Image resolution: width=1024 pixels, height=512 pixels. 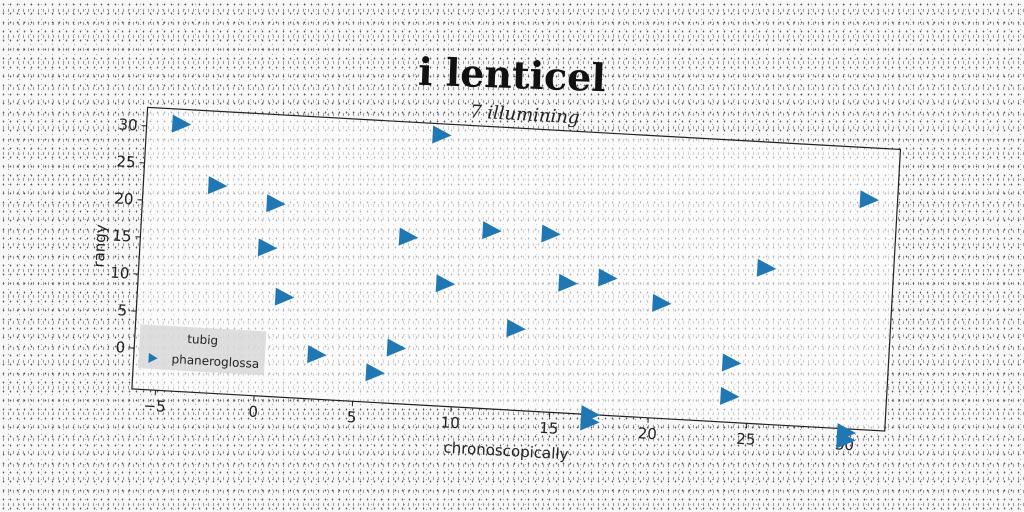 I want to click on y-tick-label: 30, so click(x=128, y=124).